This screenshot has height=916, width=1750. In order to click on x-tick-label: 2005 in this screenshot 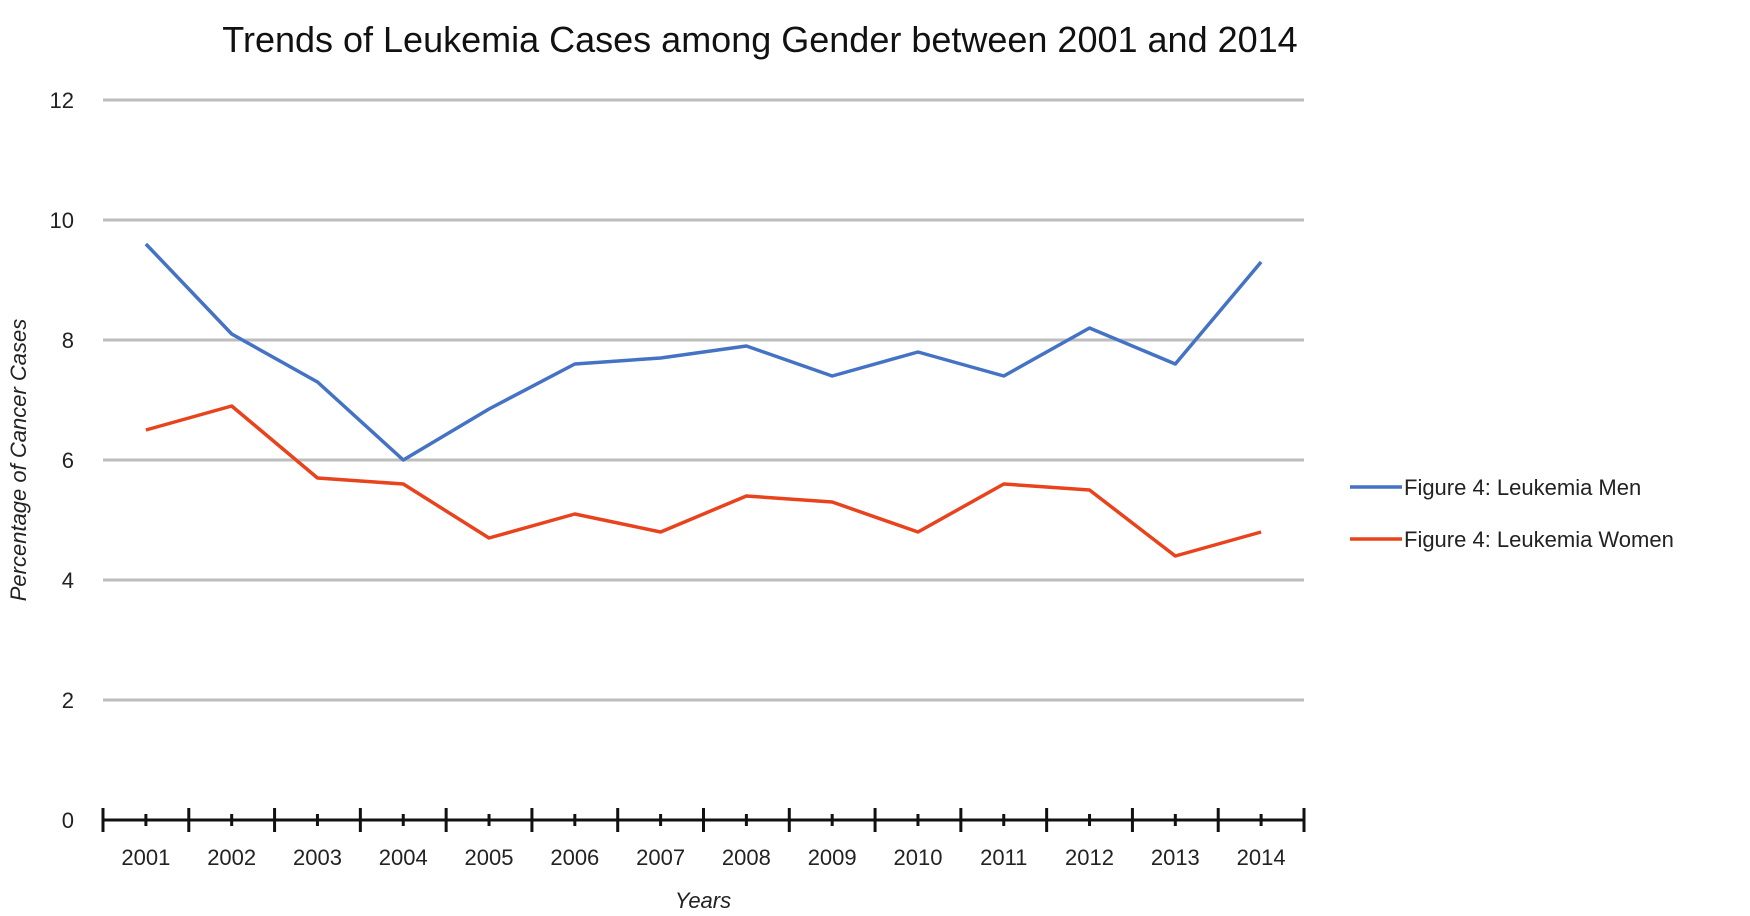, I will do `click(489, 857)`.